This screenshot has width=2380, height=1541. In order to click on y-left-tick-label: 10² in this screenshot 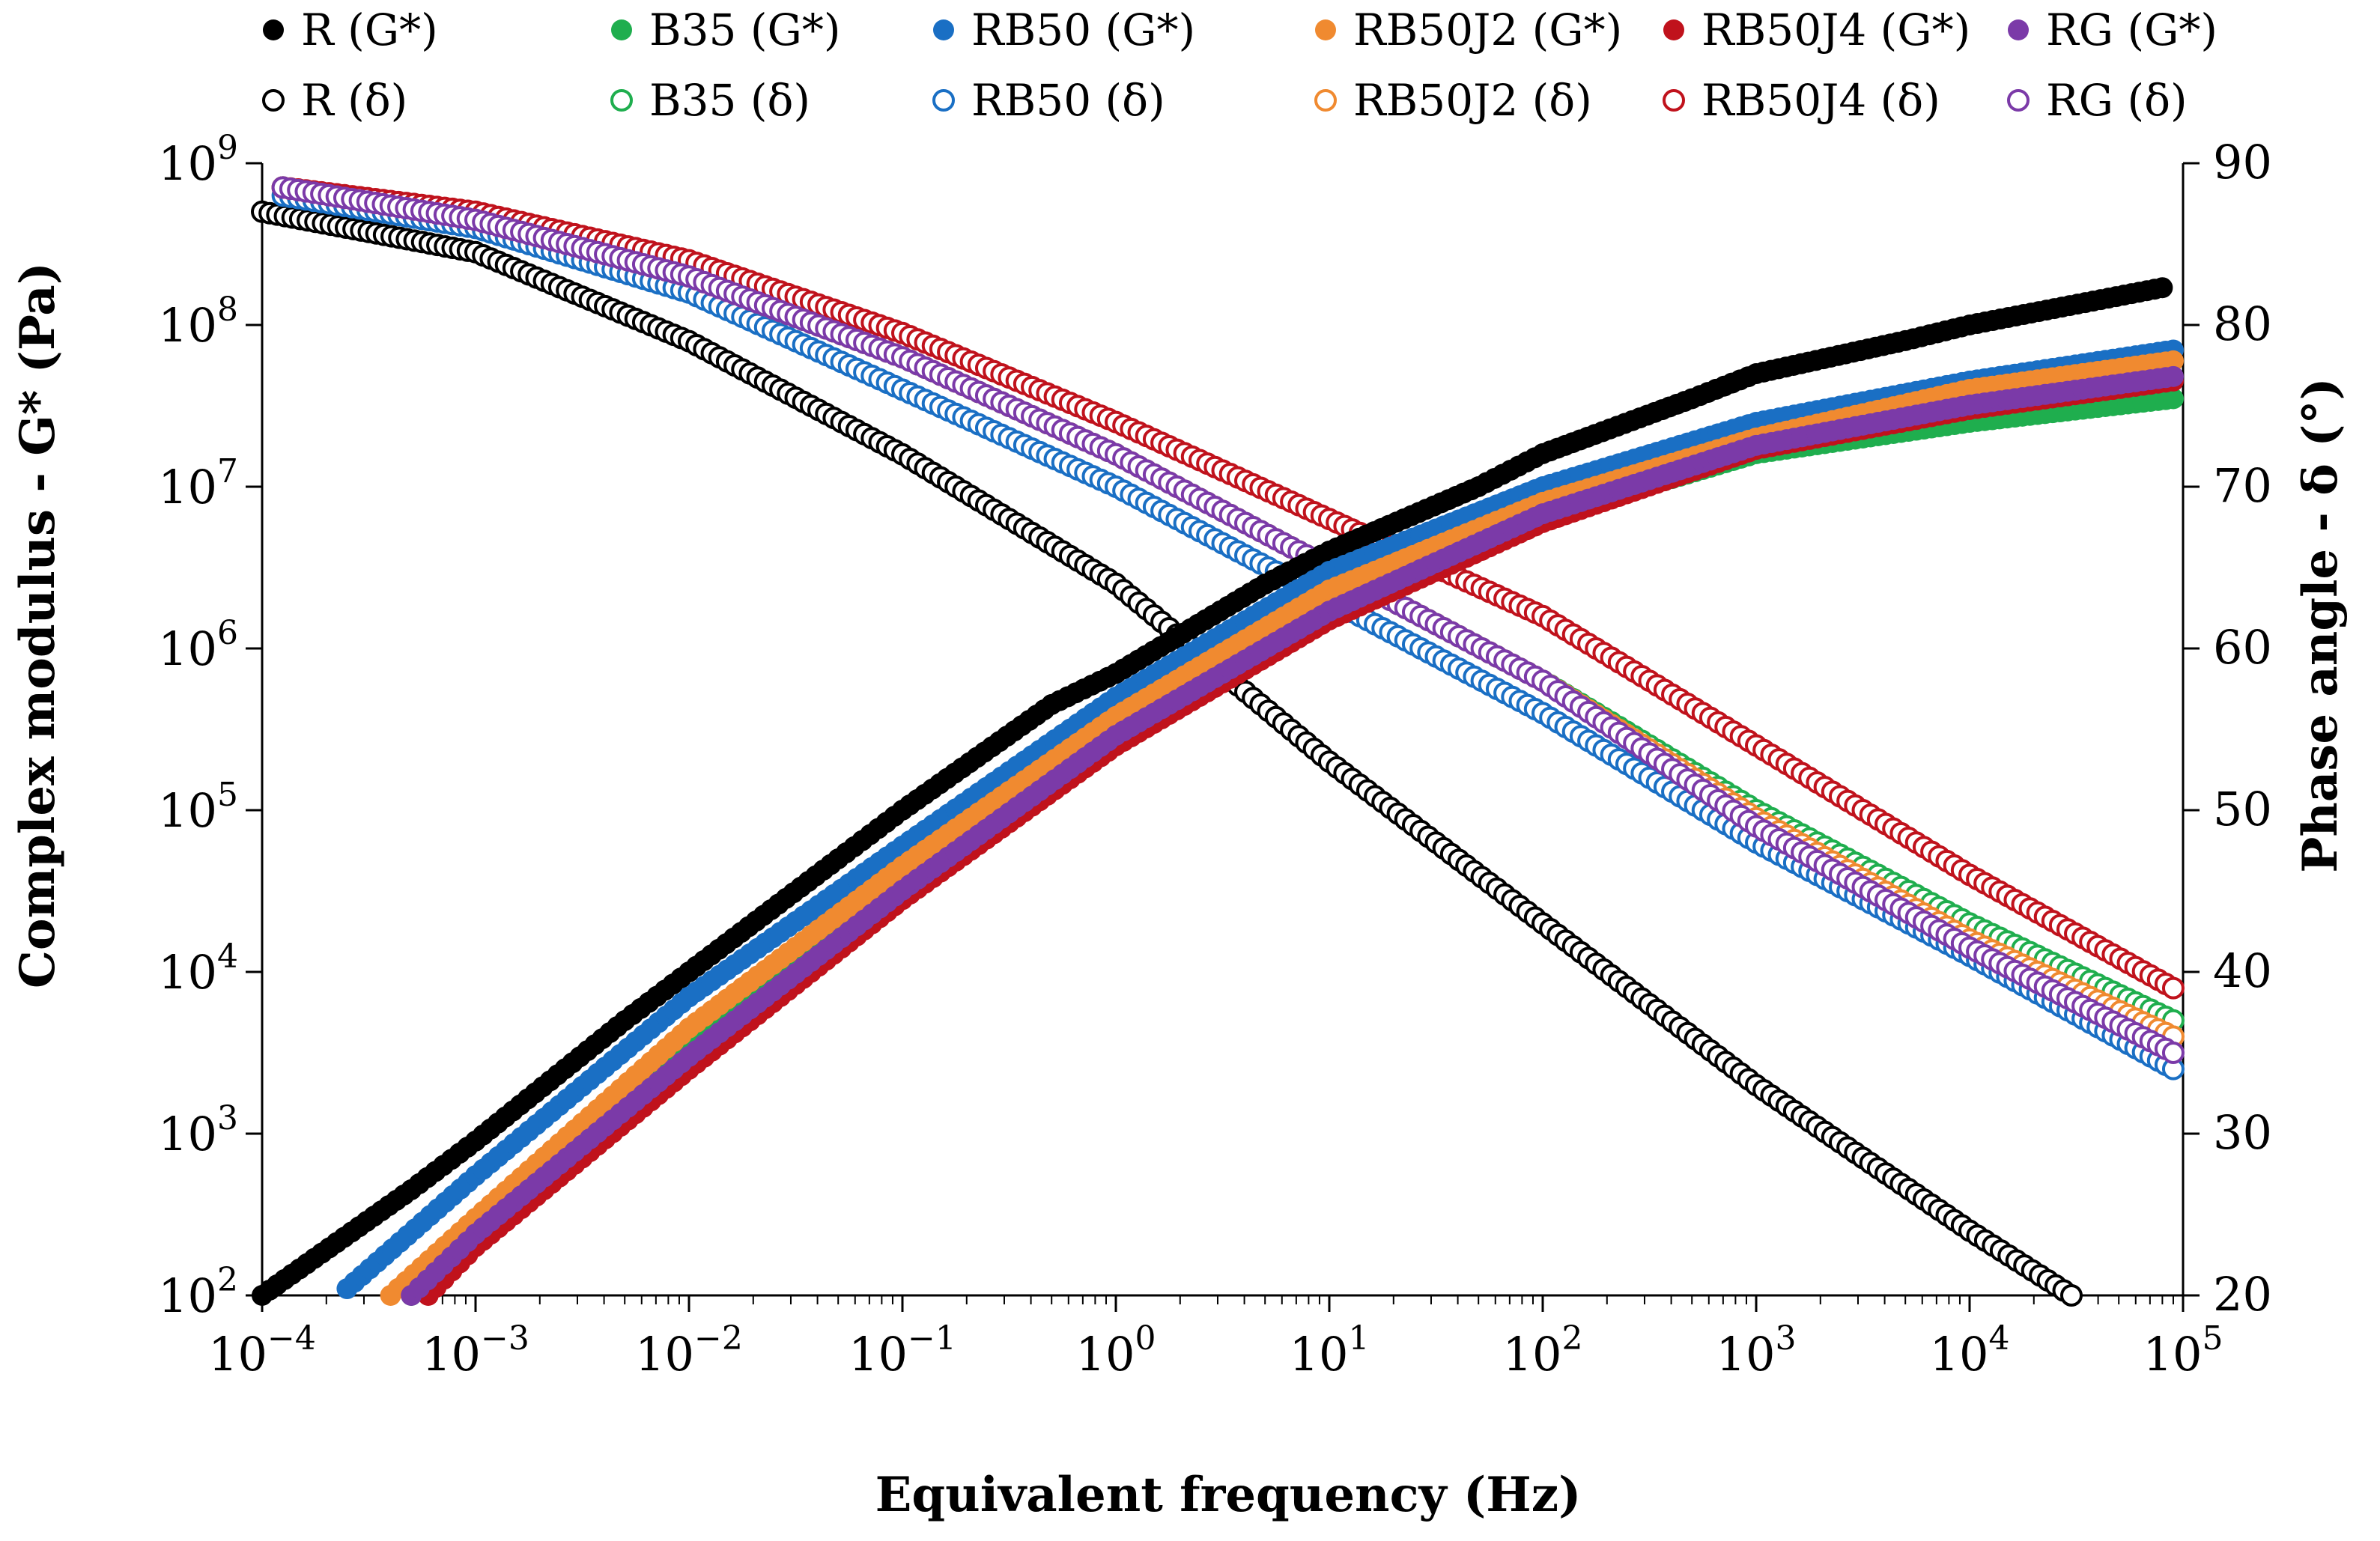, I will do `click(198, 1292)`.